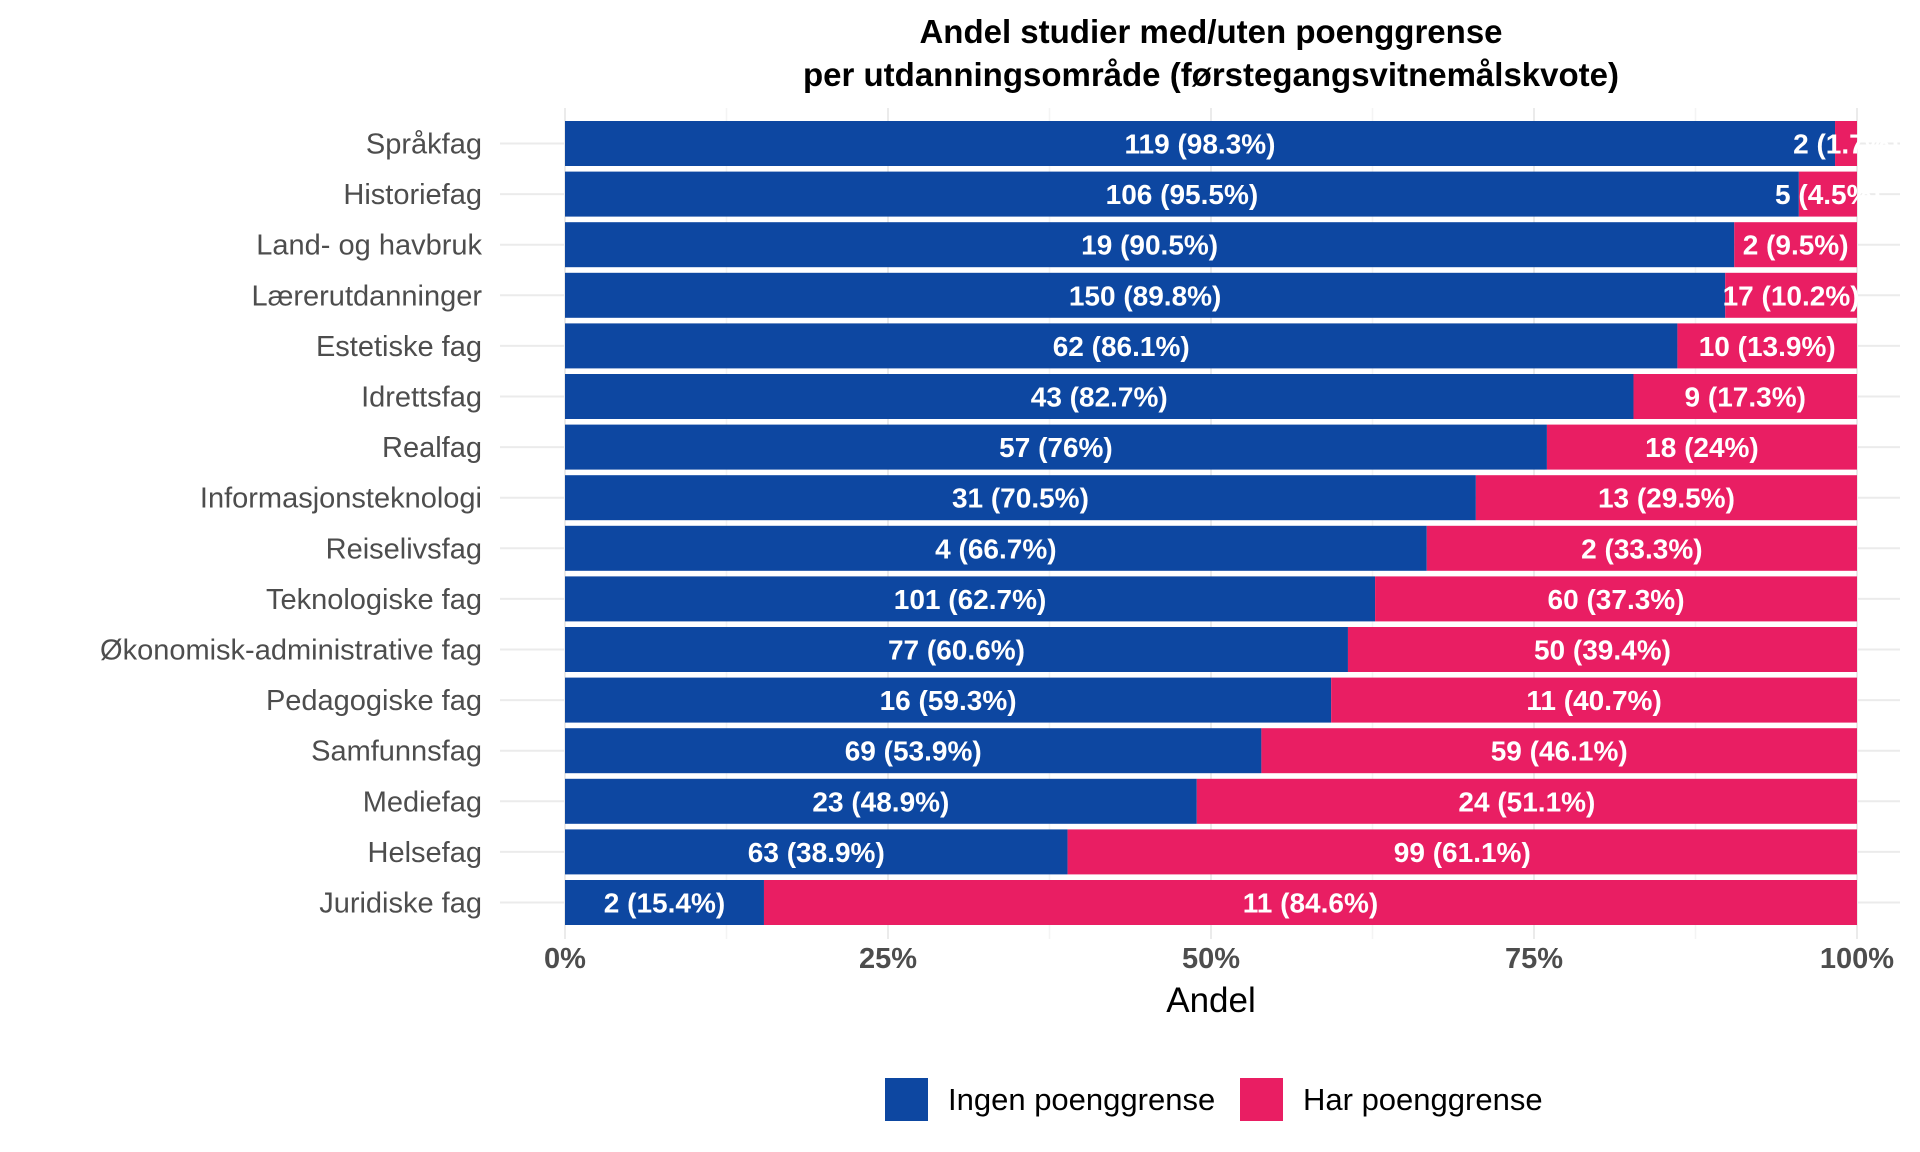 Image resolution: width=1920 pixels, height=1152 pixels. I want to click on category-label: Realfag, so click(432, 448).